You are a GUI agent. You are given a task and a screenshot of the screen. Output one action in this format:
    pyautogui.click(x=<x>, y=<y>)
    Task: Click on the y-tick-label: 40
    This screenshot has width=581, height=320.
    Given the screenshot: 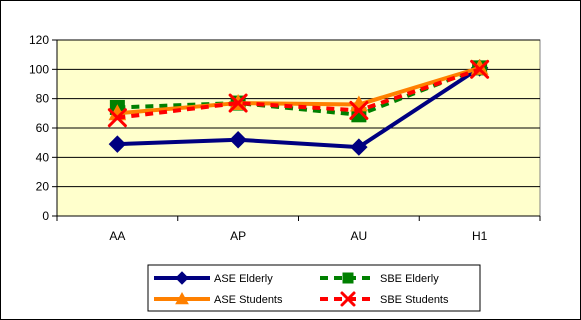 What is the action you would take?
    pyautogui.click(x=43, y=157)
    